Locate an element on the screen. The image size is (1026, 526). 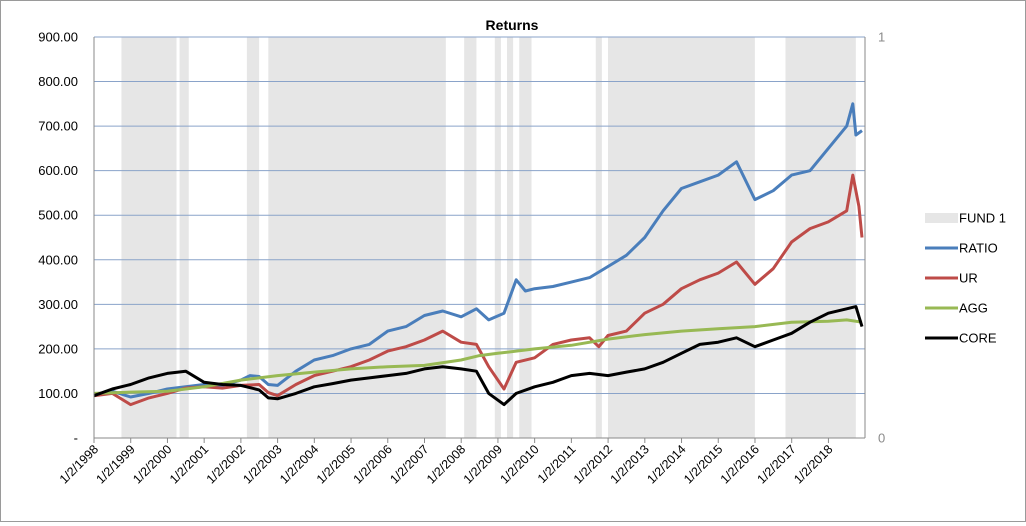
y-tick-label: 900.00 is located at coordinates (58, 37).